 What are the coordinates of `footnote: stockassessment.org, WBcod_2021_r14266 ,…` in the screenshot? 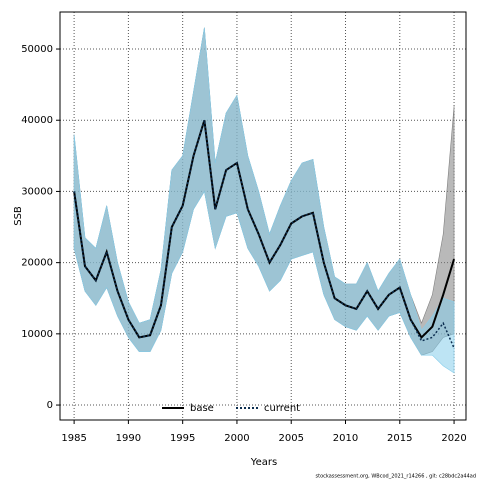 It's located at (396, 477).